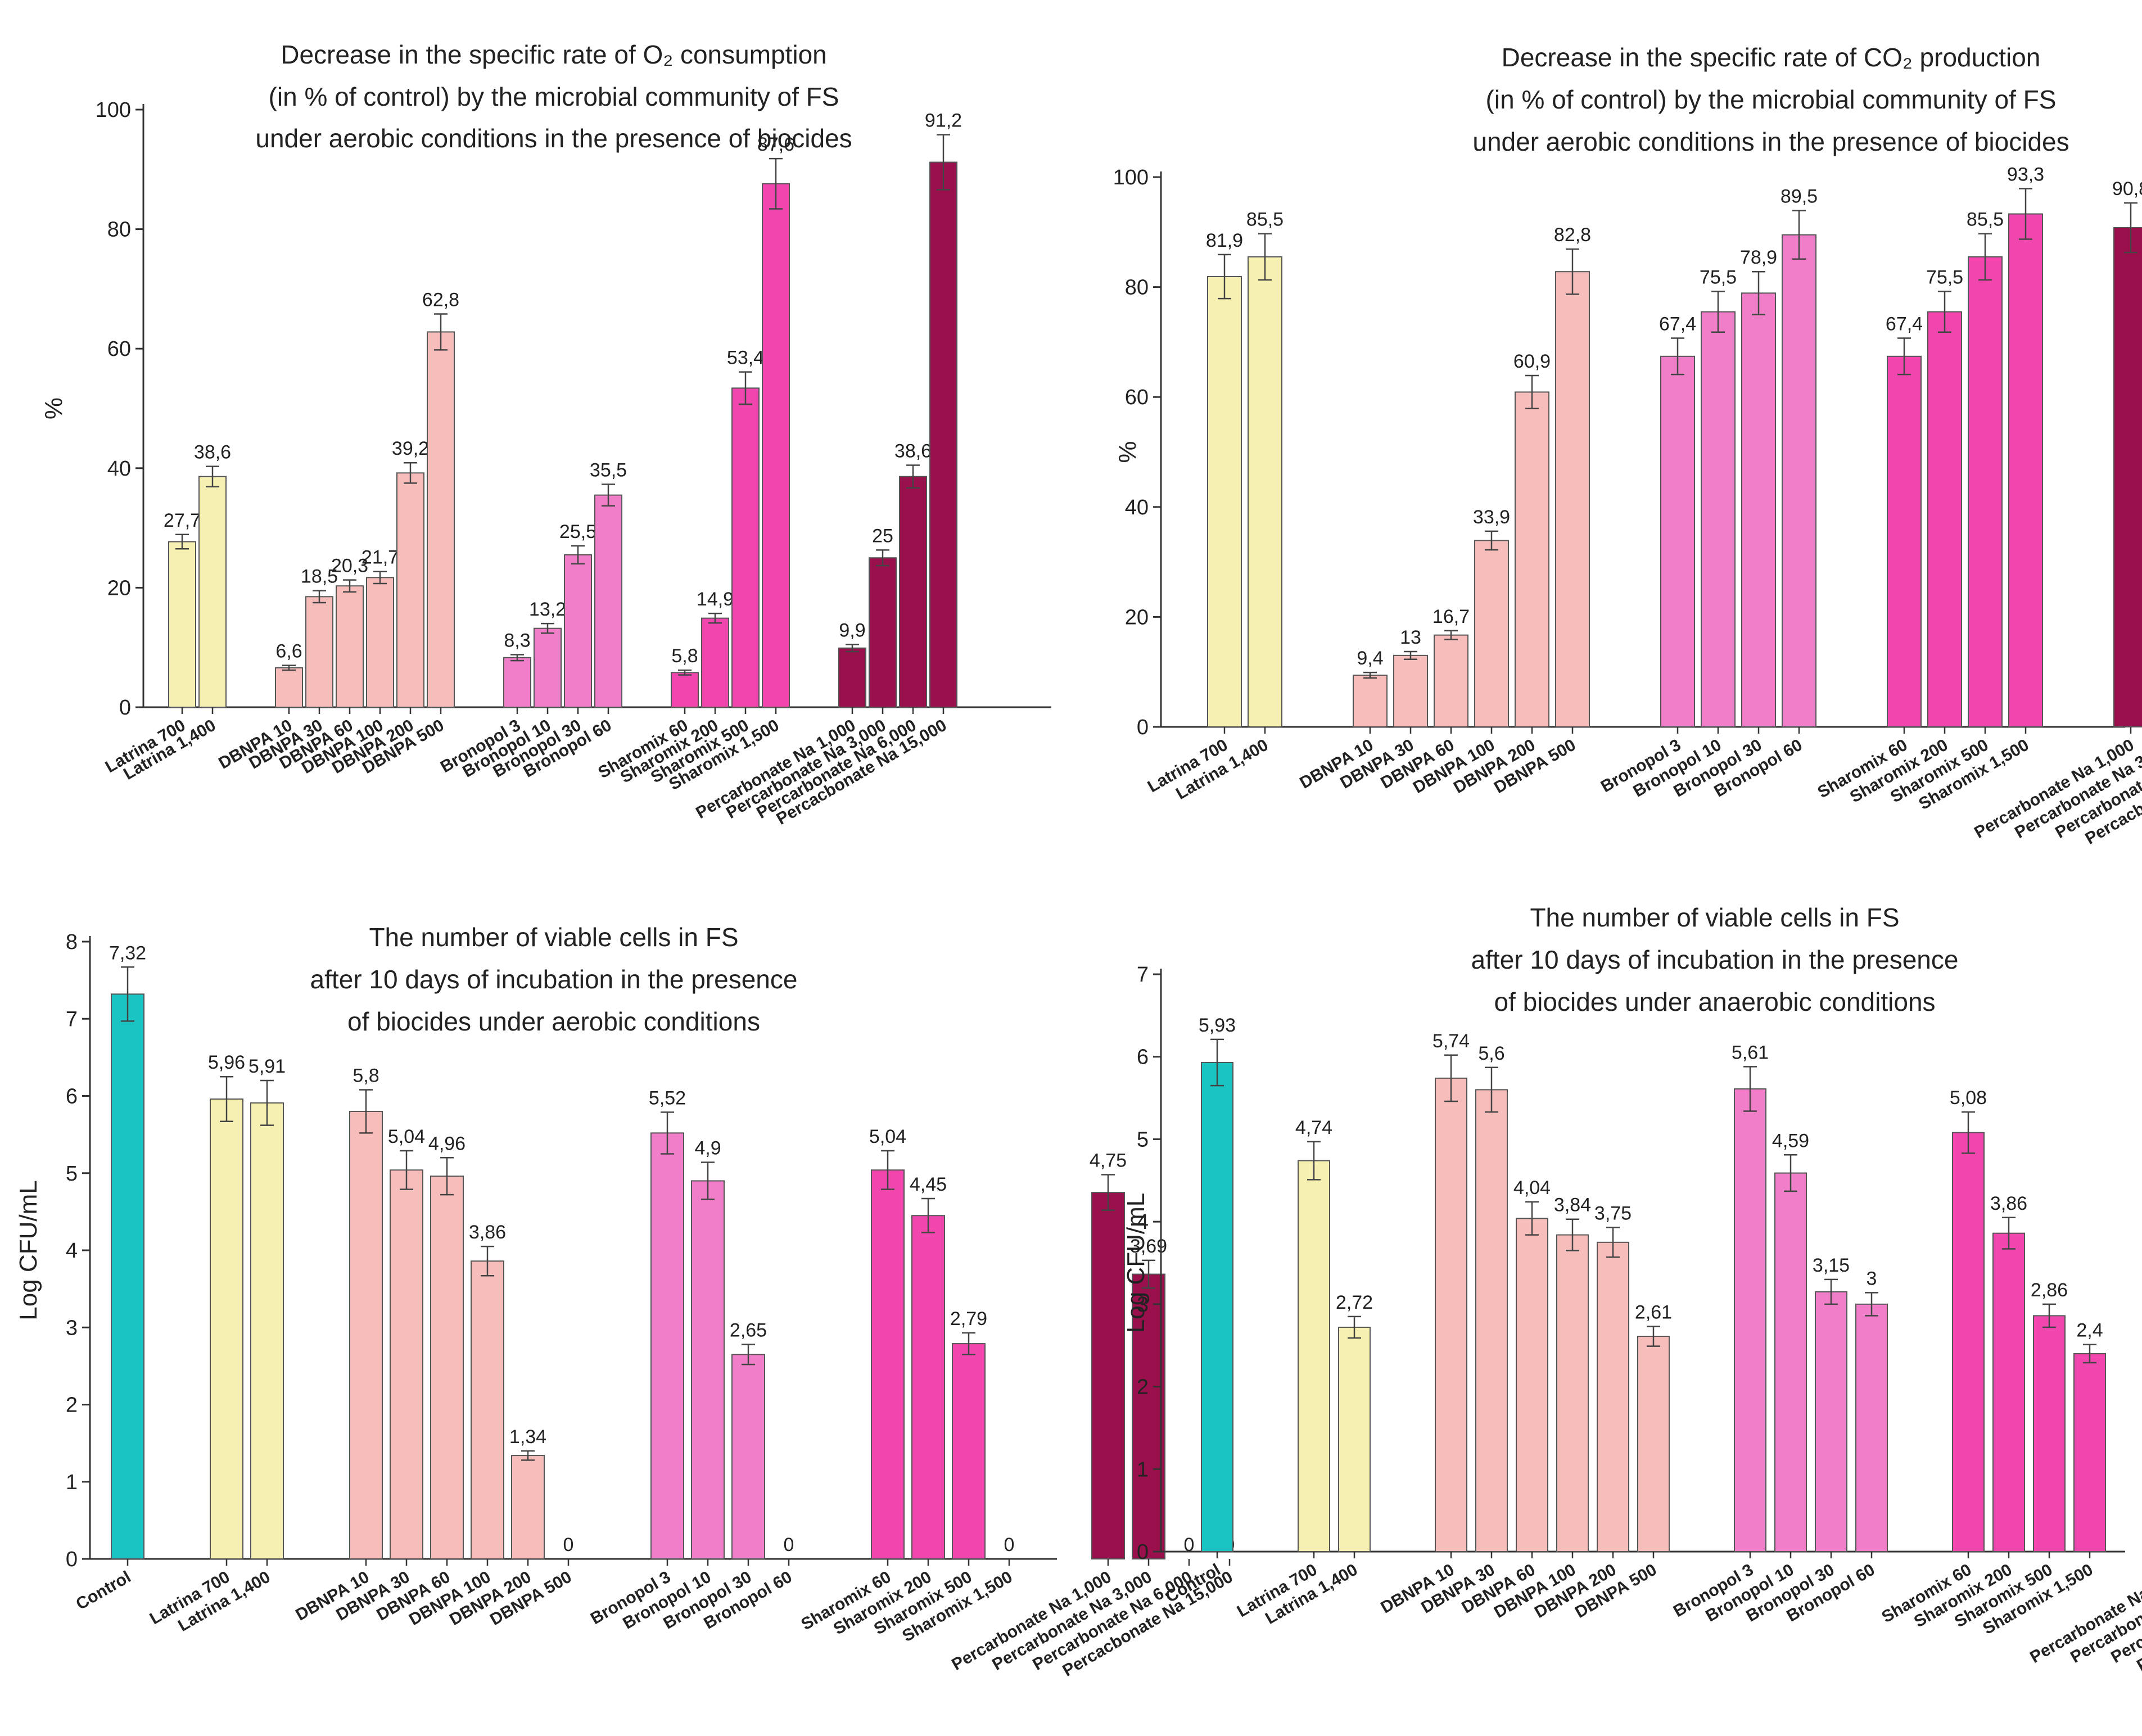 The image size is (2142, 1736). Describe the element at coordinates (447, 1143) in the screenshot. I see `bar-value-label: 4,96` at that location.